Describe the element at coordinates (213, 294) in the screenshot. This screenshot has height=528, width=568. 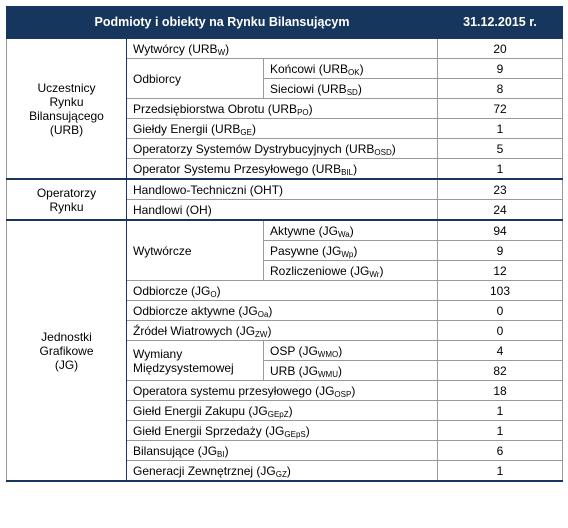
I see `label-subscript: O` at that location.